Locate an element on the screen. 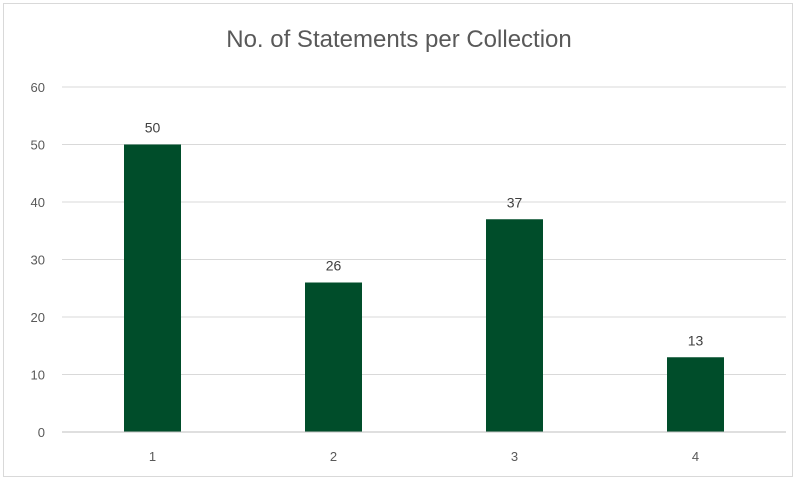 This screenshot has height=482, width=798. x-tick-label: 2 is located at coordinates (333, 456).